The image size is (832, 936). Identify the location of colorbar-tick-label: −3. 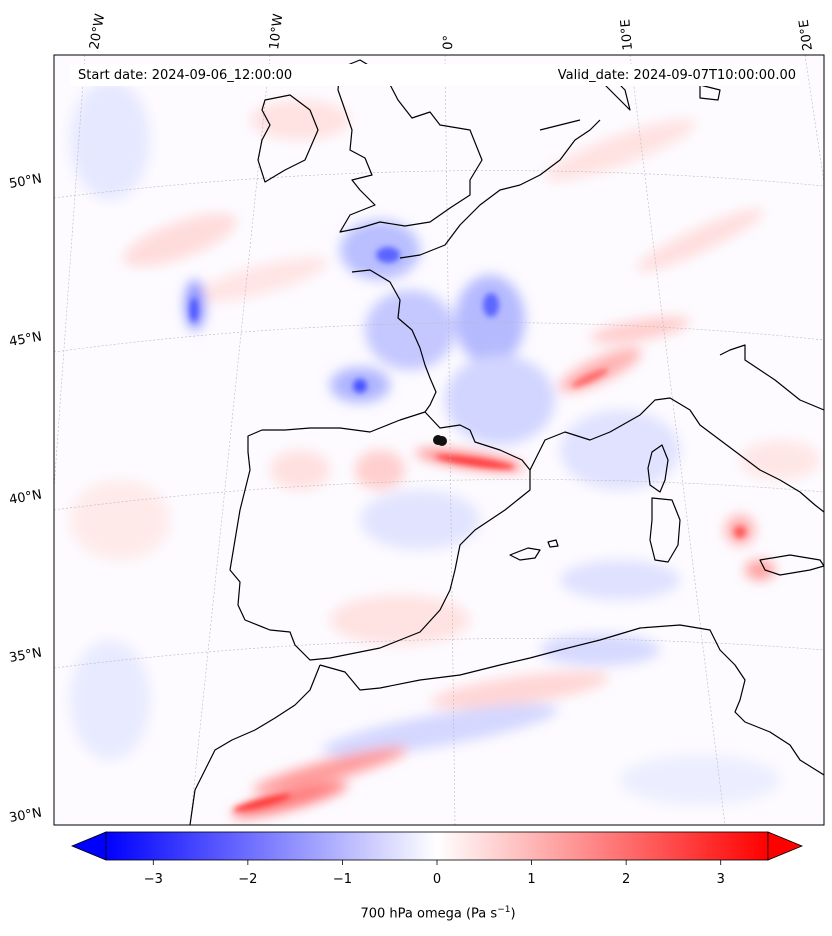
(153, 879).